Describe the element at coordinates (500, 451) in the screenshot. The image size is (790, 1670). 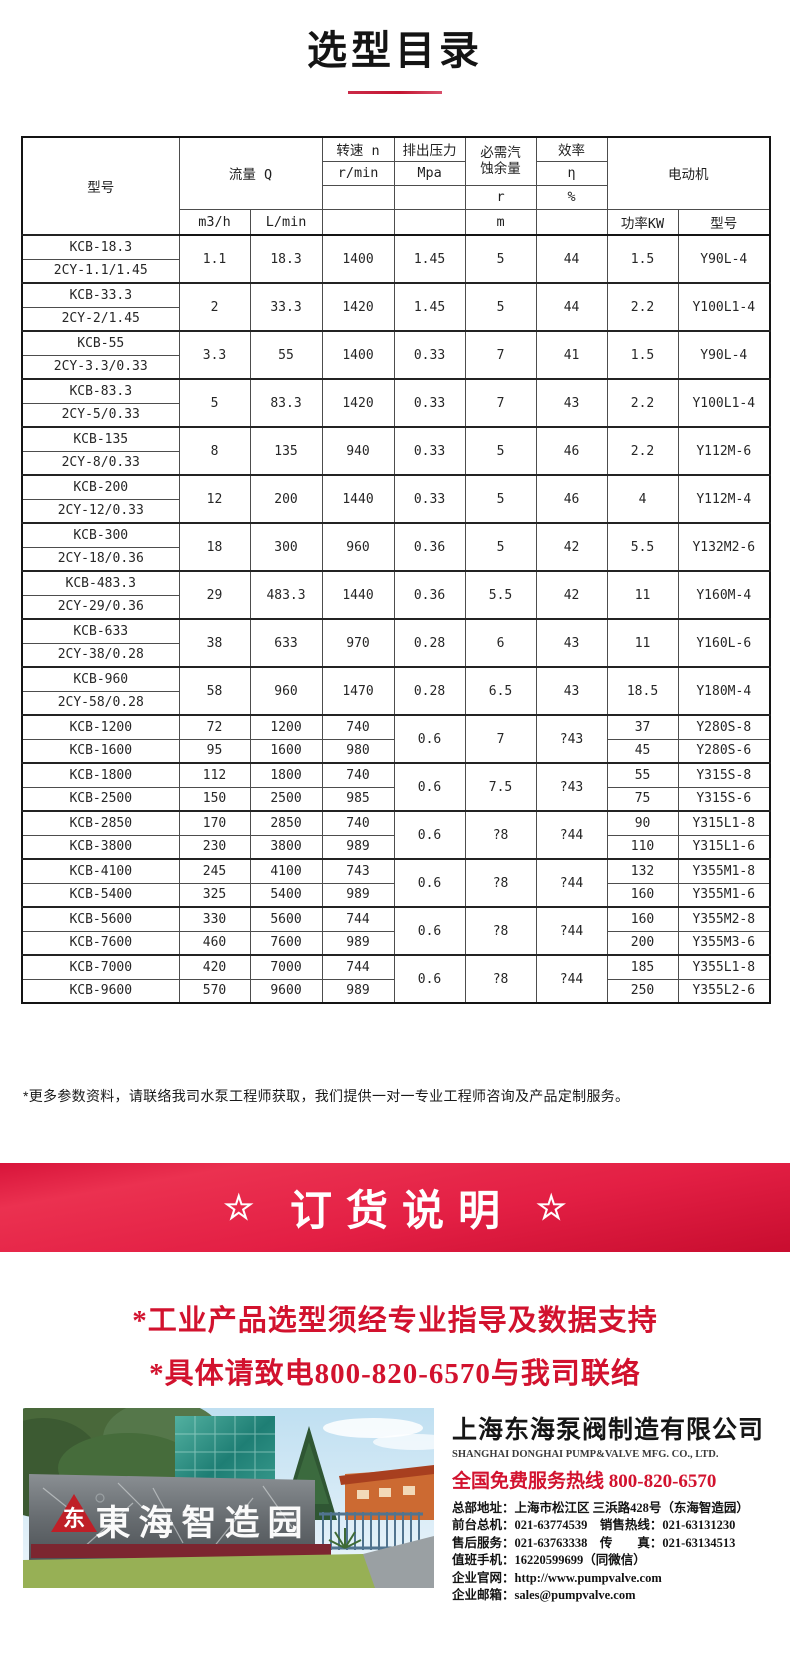
I see `value-cell: 5` at that location.